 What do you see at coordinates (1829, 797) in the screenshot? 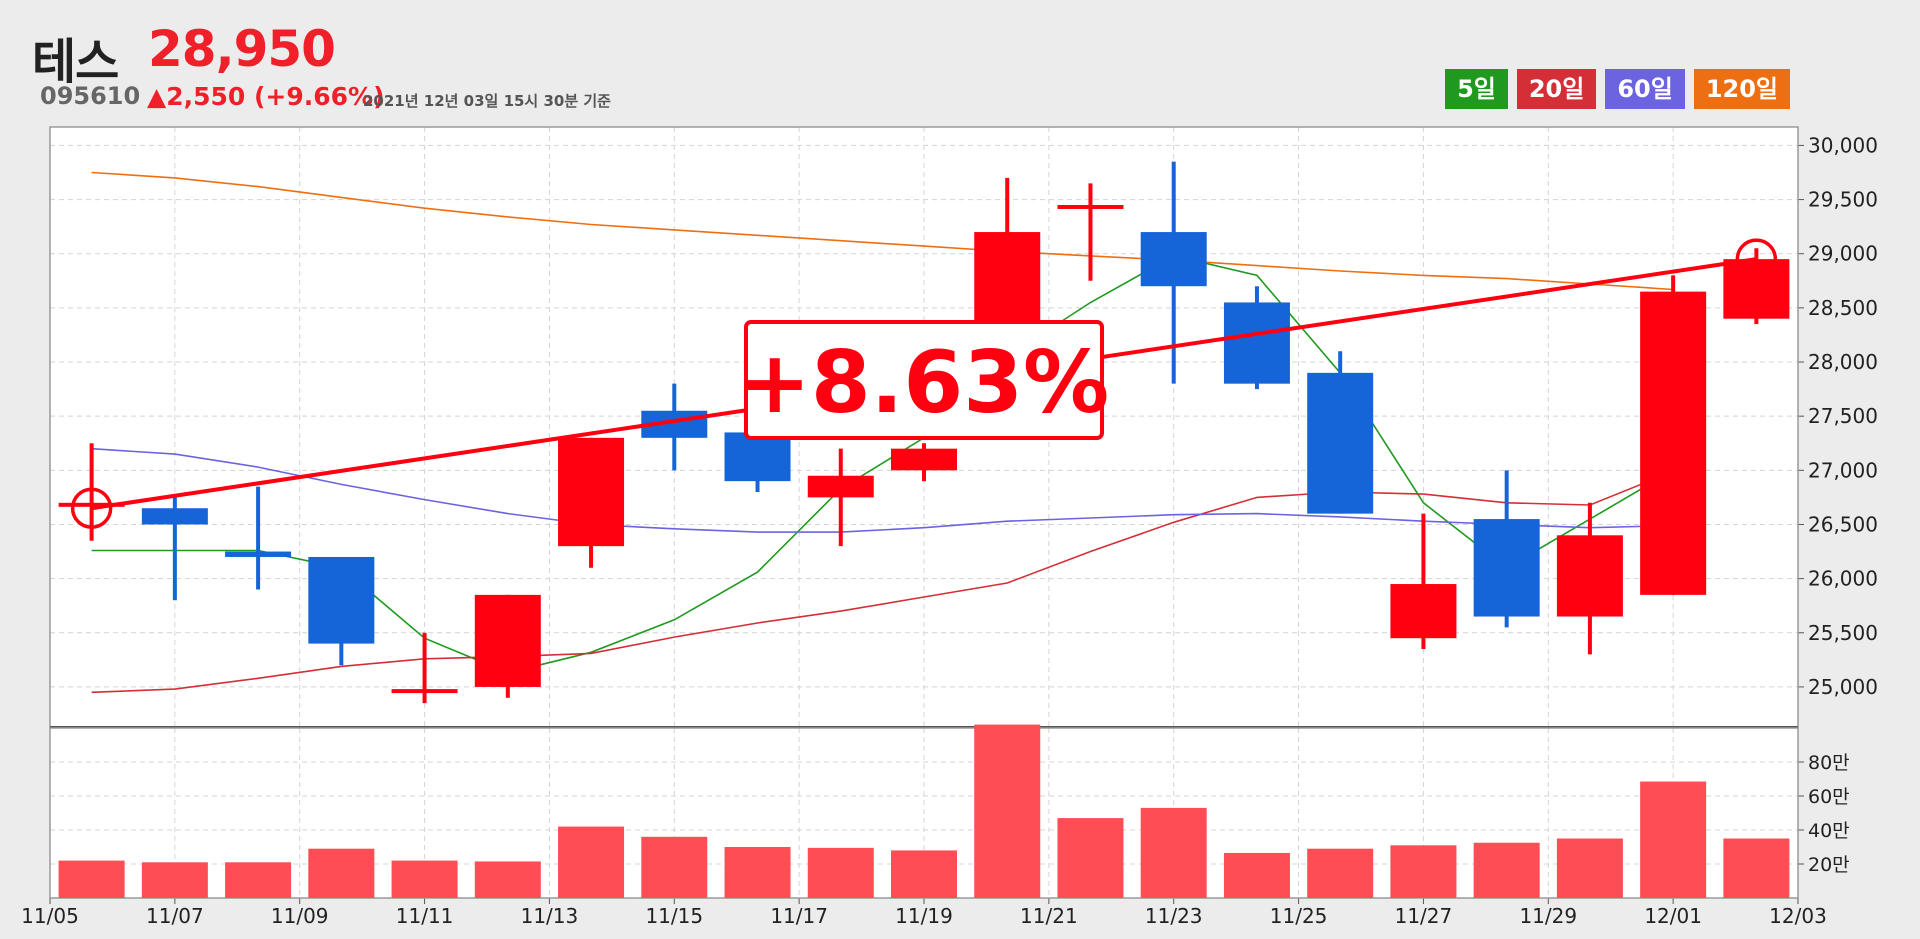
I see `volume-tick-label: 60만` at bounding box center [1829, 797].